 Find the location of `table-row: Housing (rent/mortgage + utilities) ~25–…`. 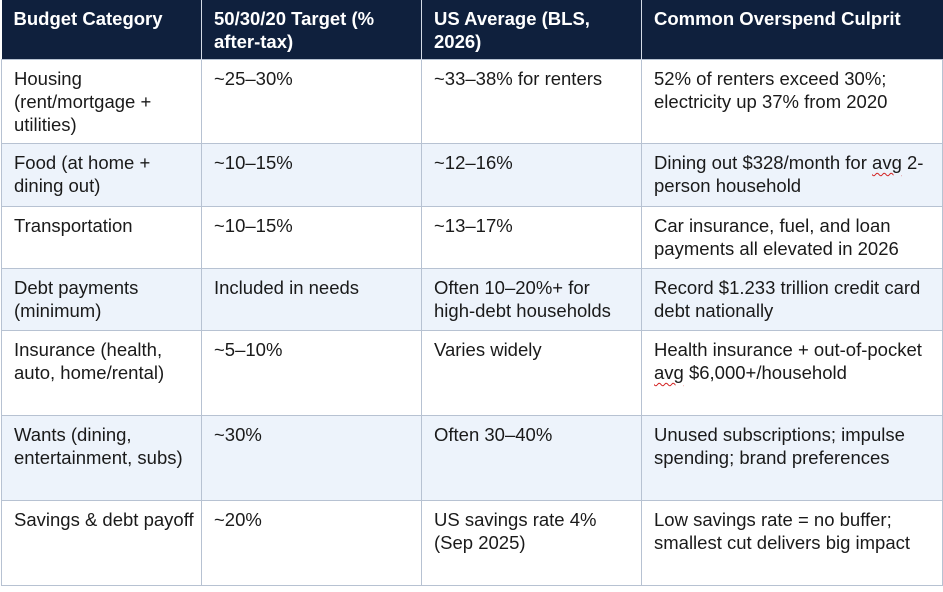

table-row: Housing (rent/mortgage + utilities) ~25–… is located at coordinates (472, 101).